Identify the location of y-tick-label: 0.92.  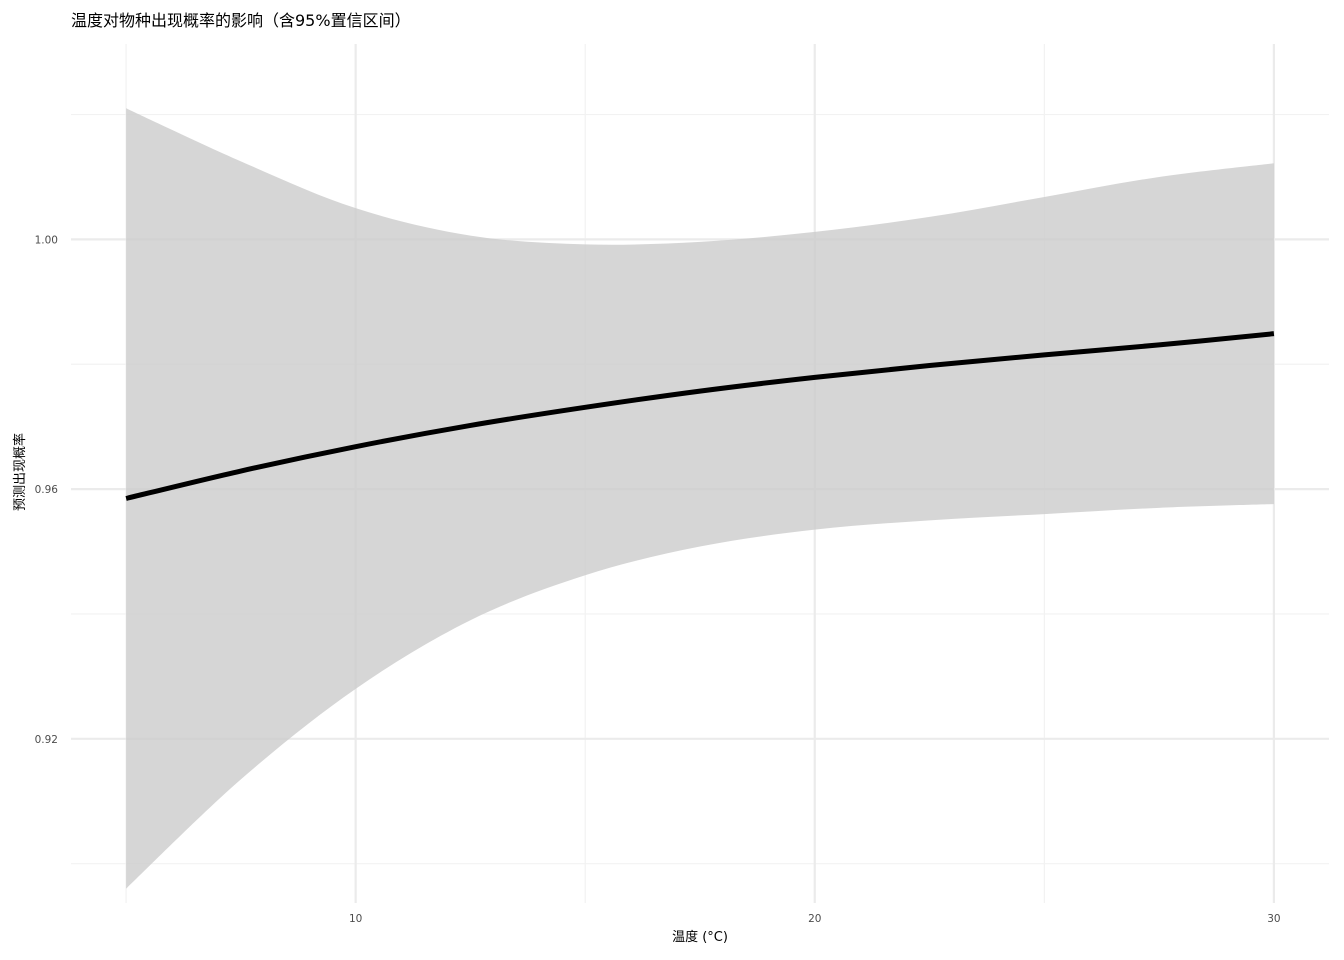
(46, 740).